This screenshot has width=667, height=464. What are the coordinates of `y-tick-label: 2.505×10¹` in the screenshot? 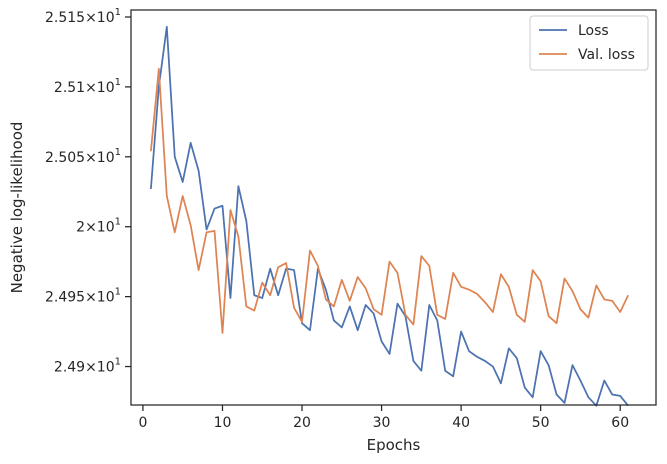 It's located at (83, 156).